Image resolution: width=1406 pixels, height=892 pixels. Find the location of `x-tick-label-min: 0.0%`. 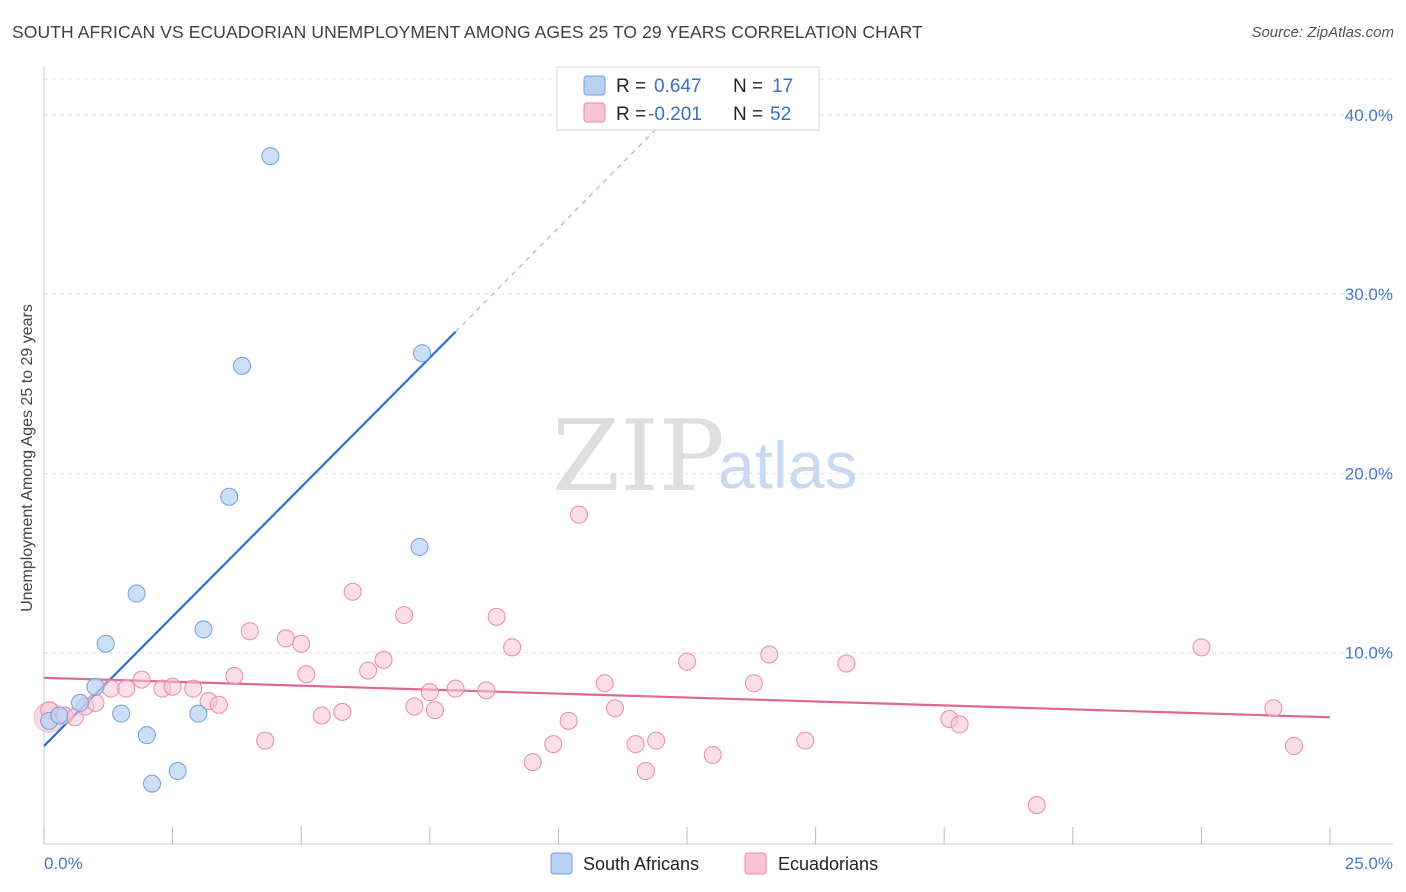

x-tick-label-min: 0.0% is located at coordinates (63, 863).